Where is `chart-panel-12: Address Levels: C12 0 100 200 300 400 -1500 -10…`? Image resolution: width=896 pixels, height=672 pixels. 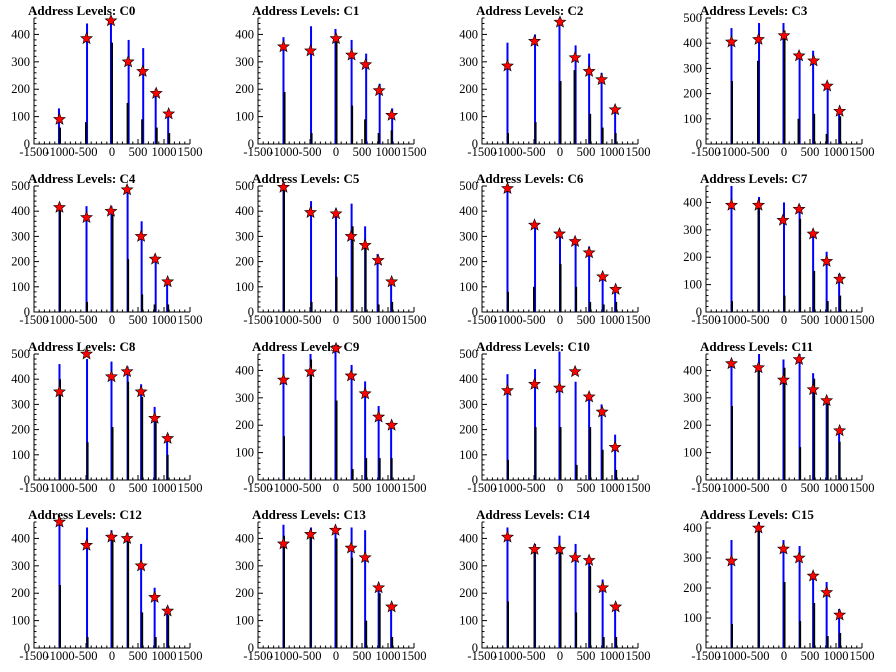 chart-panel-12: Address Levels: C12 0 100 200 300 400 -1500 -10… is located at coordinates (112, 588).